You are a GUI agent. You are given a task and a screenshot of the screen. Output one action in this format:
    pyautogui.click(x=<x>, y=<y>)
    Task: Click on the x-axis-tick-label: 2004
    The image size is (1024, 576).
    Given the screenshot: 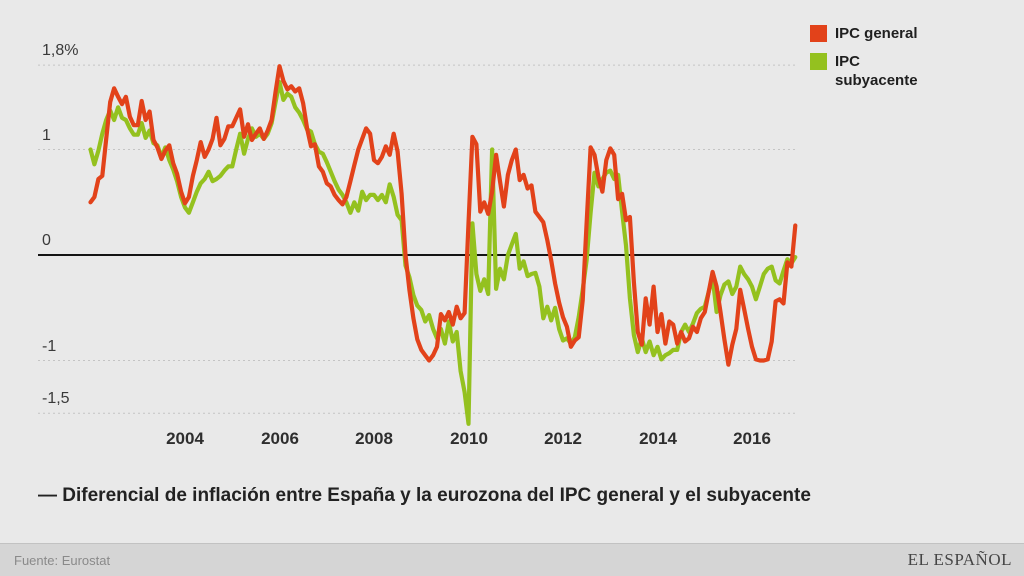 What is the action you would take?
    pyautogui.click(x=185, y=438)
    